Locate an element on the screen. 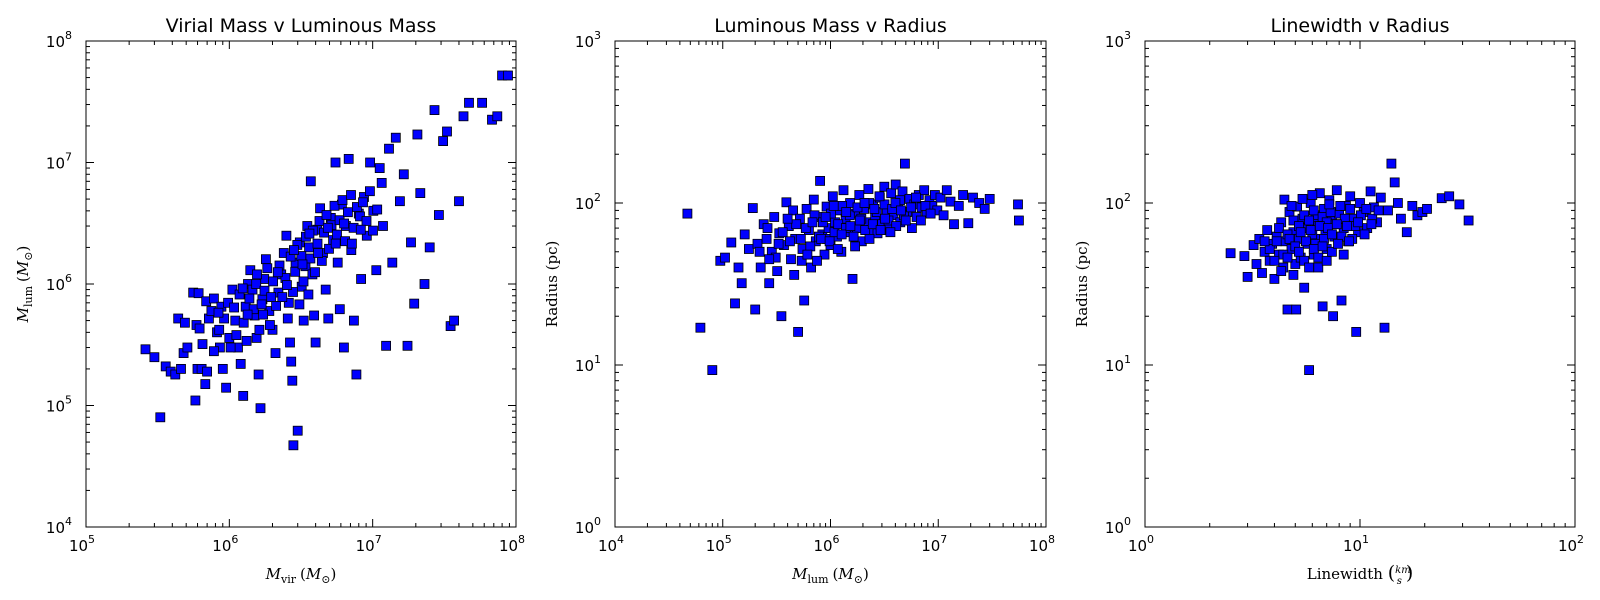 The image size is (1600, 600). x-axis-label: Mvir (M⊙) is located at coordinates (301, 575).